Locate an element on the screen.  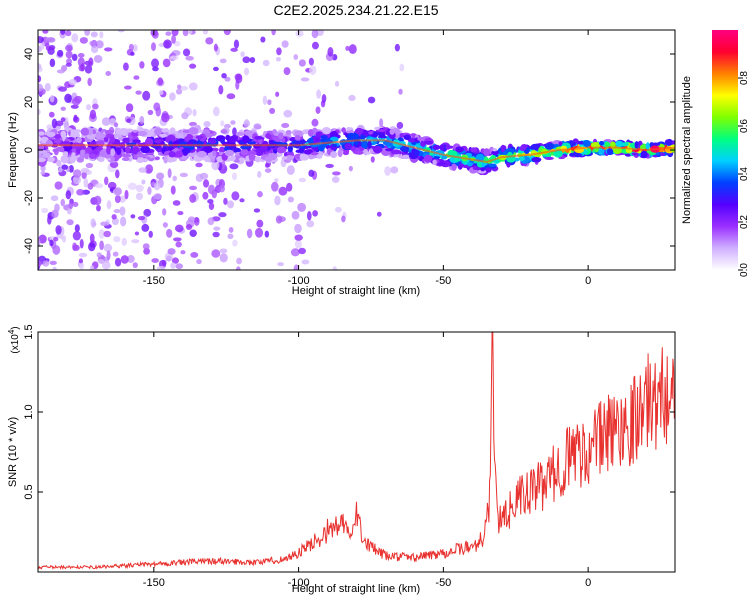
snr-xtick-label: -50 is located at coordinates (443, 583).